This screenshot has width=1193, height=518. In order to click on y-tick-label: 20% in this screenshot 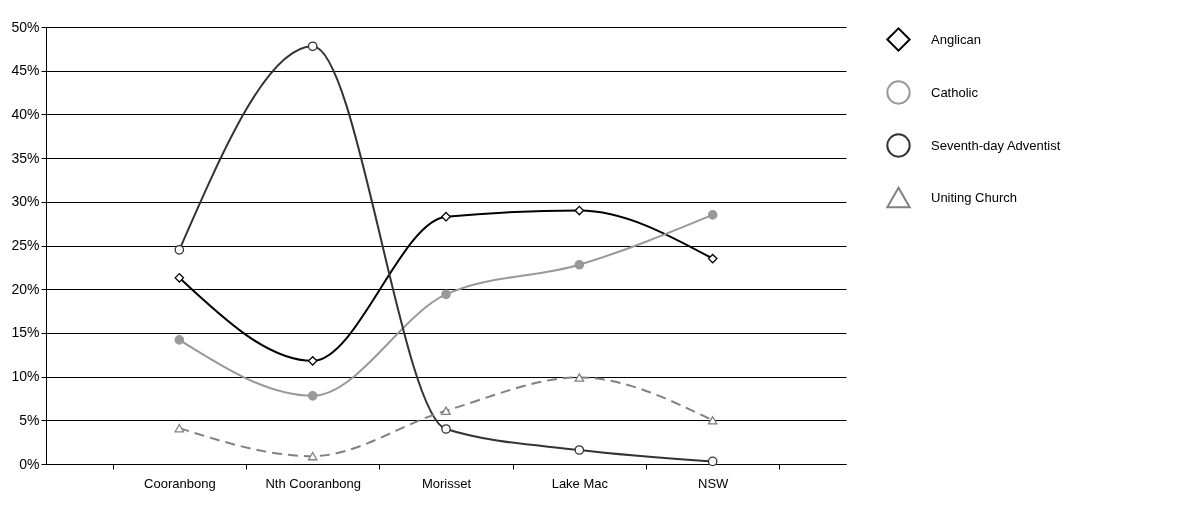, I will do `click(25, 288)`.